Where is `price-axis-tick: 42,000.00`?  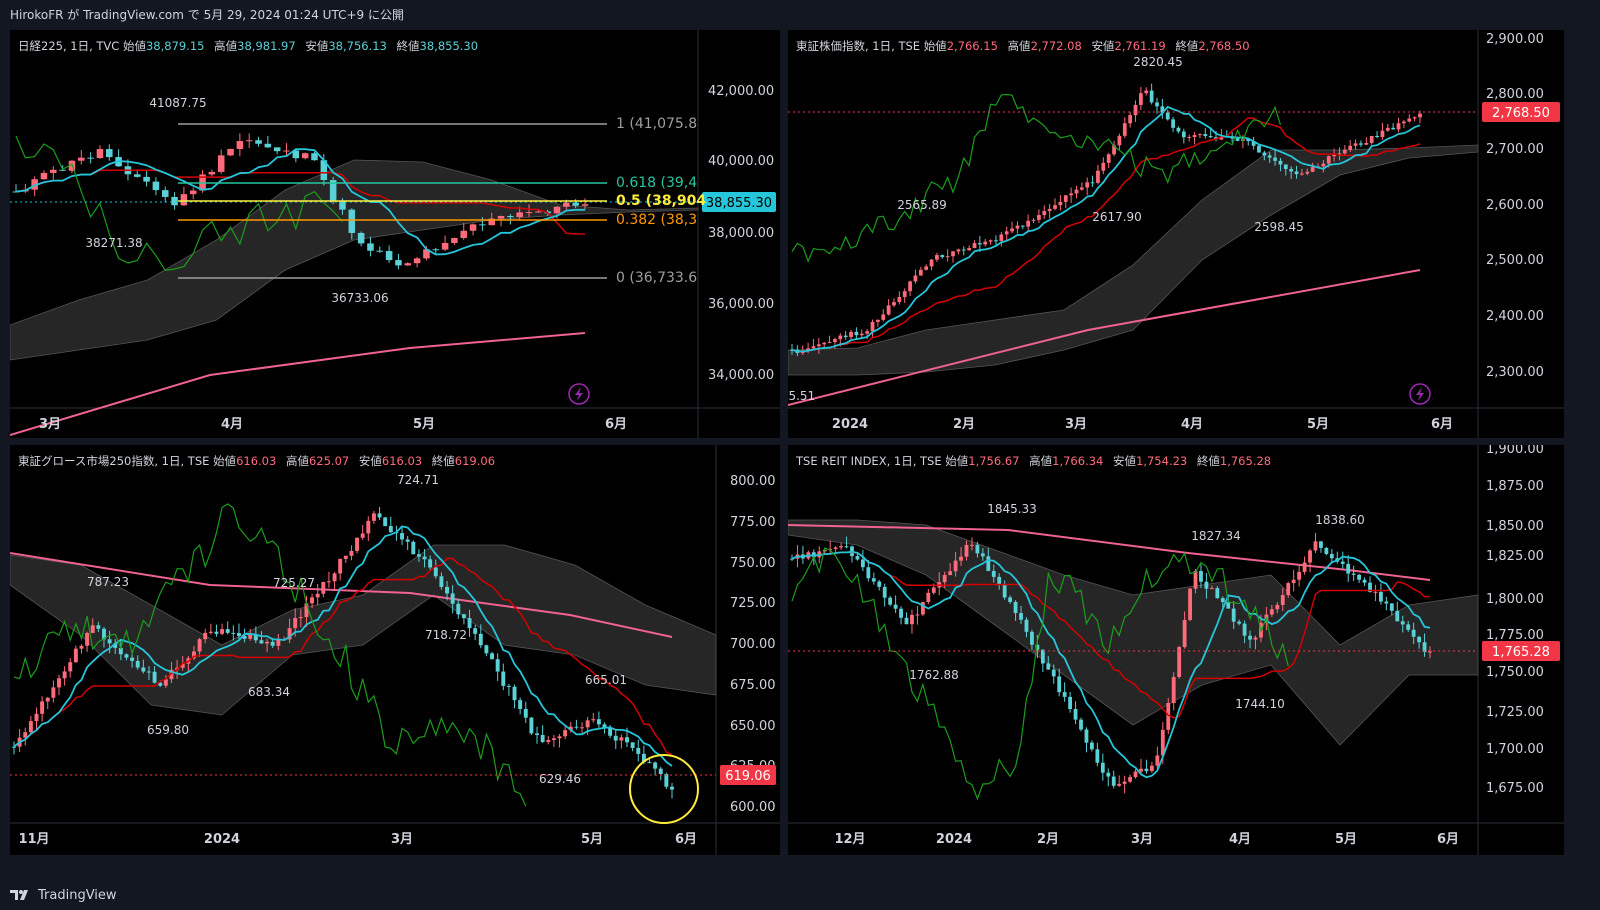 price-axis-tick: 42,000.00 is located at coordinates (741, 91).